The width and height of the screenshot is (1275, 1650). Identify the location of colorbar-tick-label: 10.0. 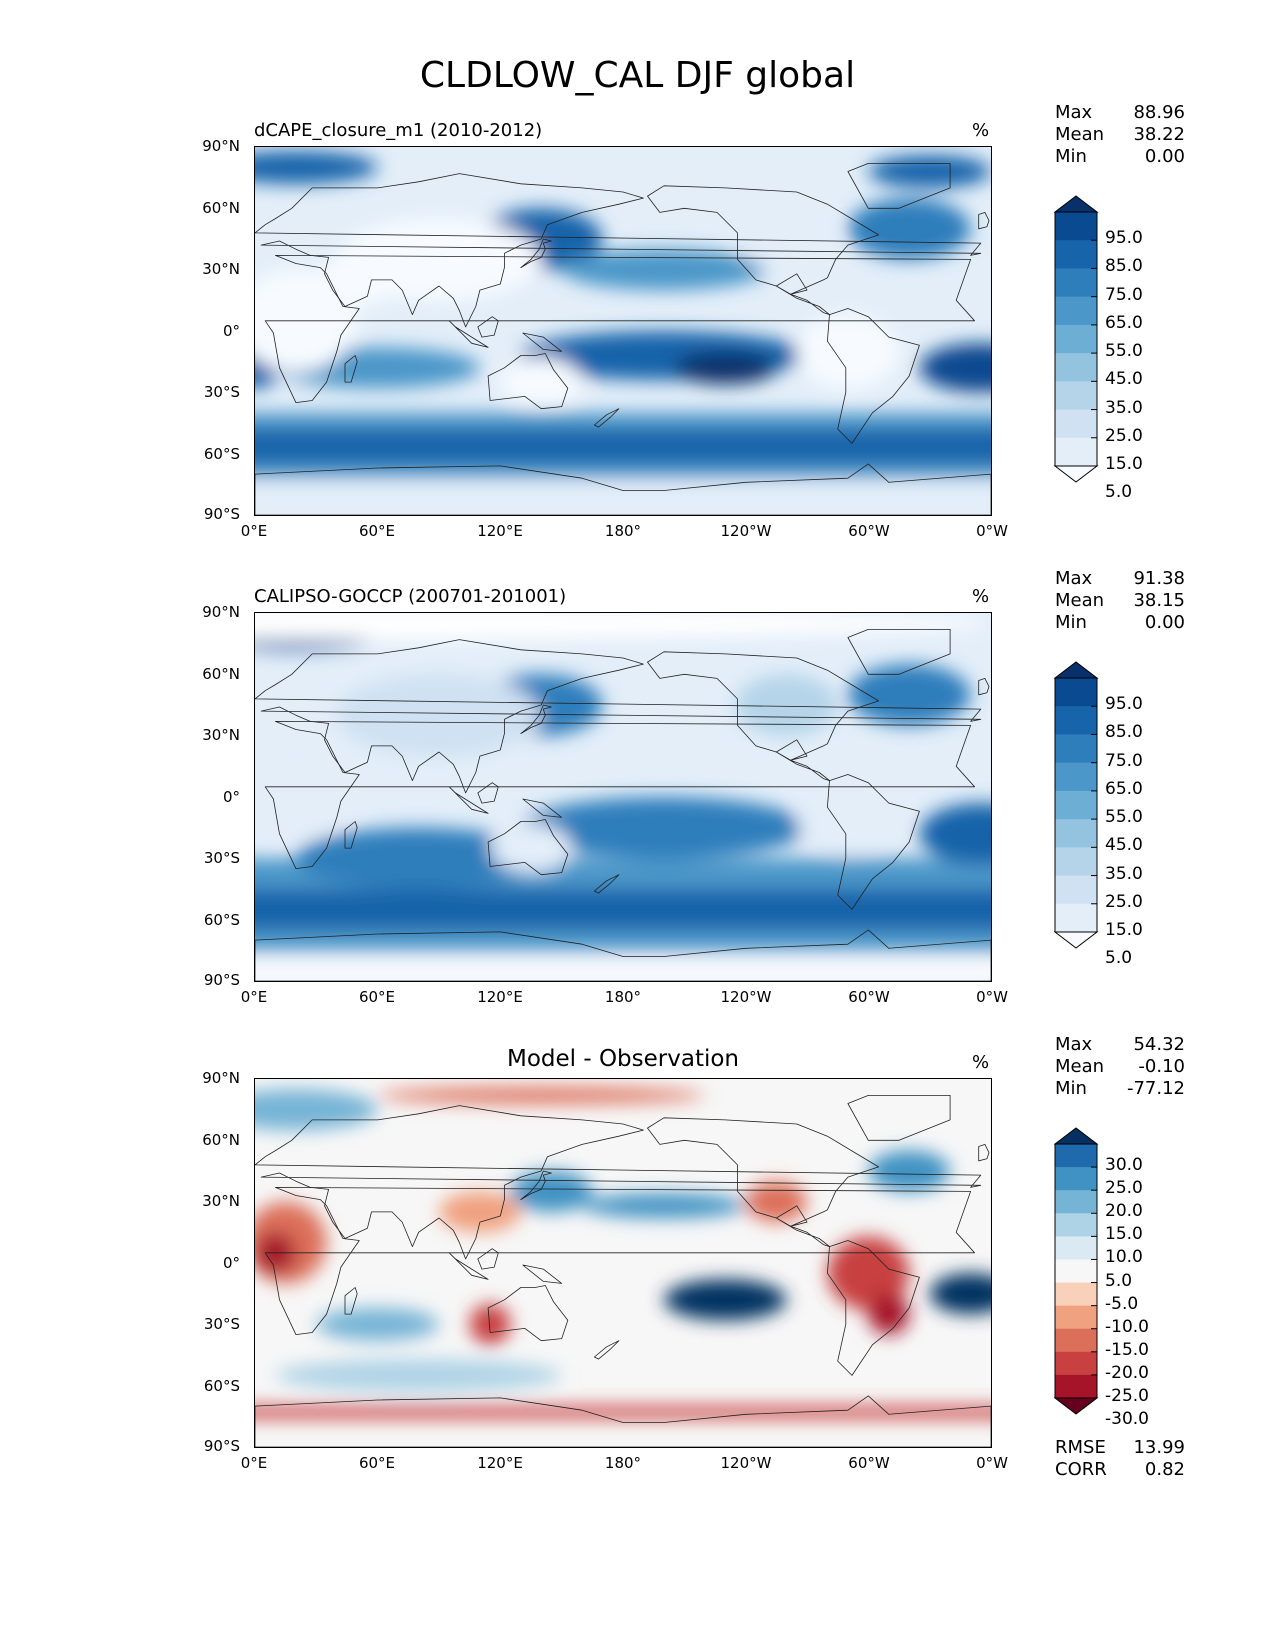
(1124, 1257).